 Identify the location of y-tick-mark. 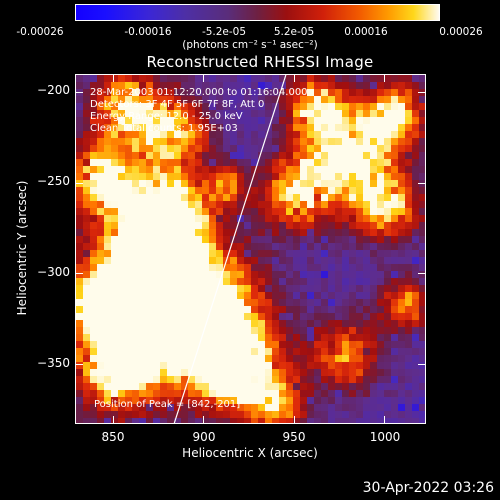
(79, 183).